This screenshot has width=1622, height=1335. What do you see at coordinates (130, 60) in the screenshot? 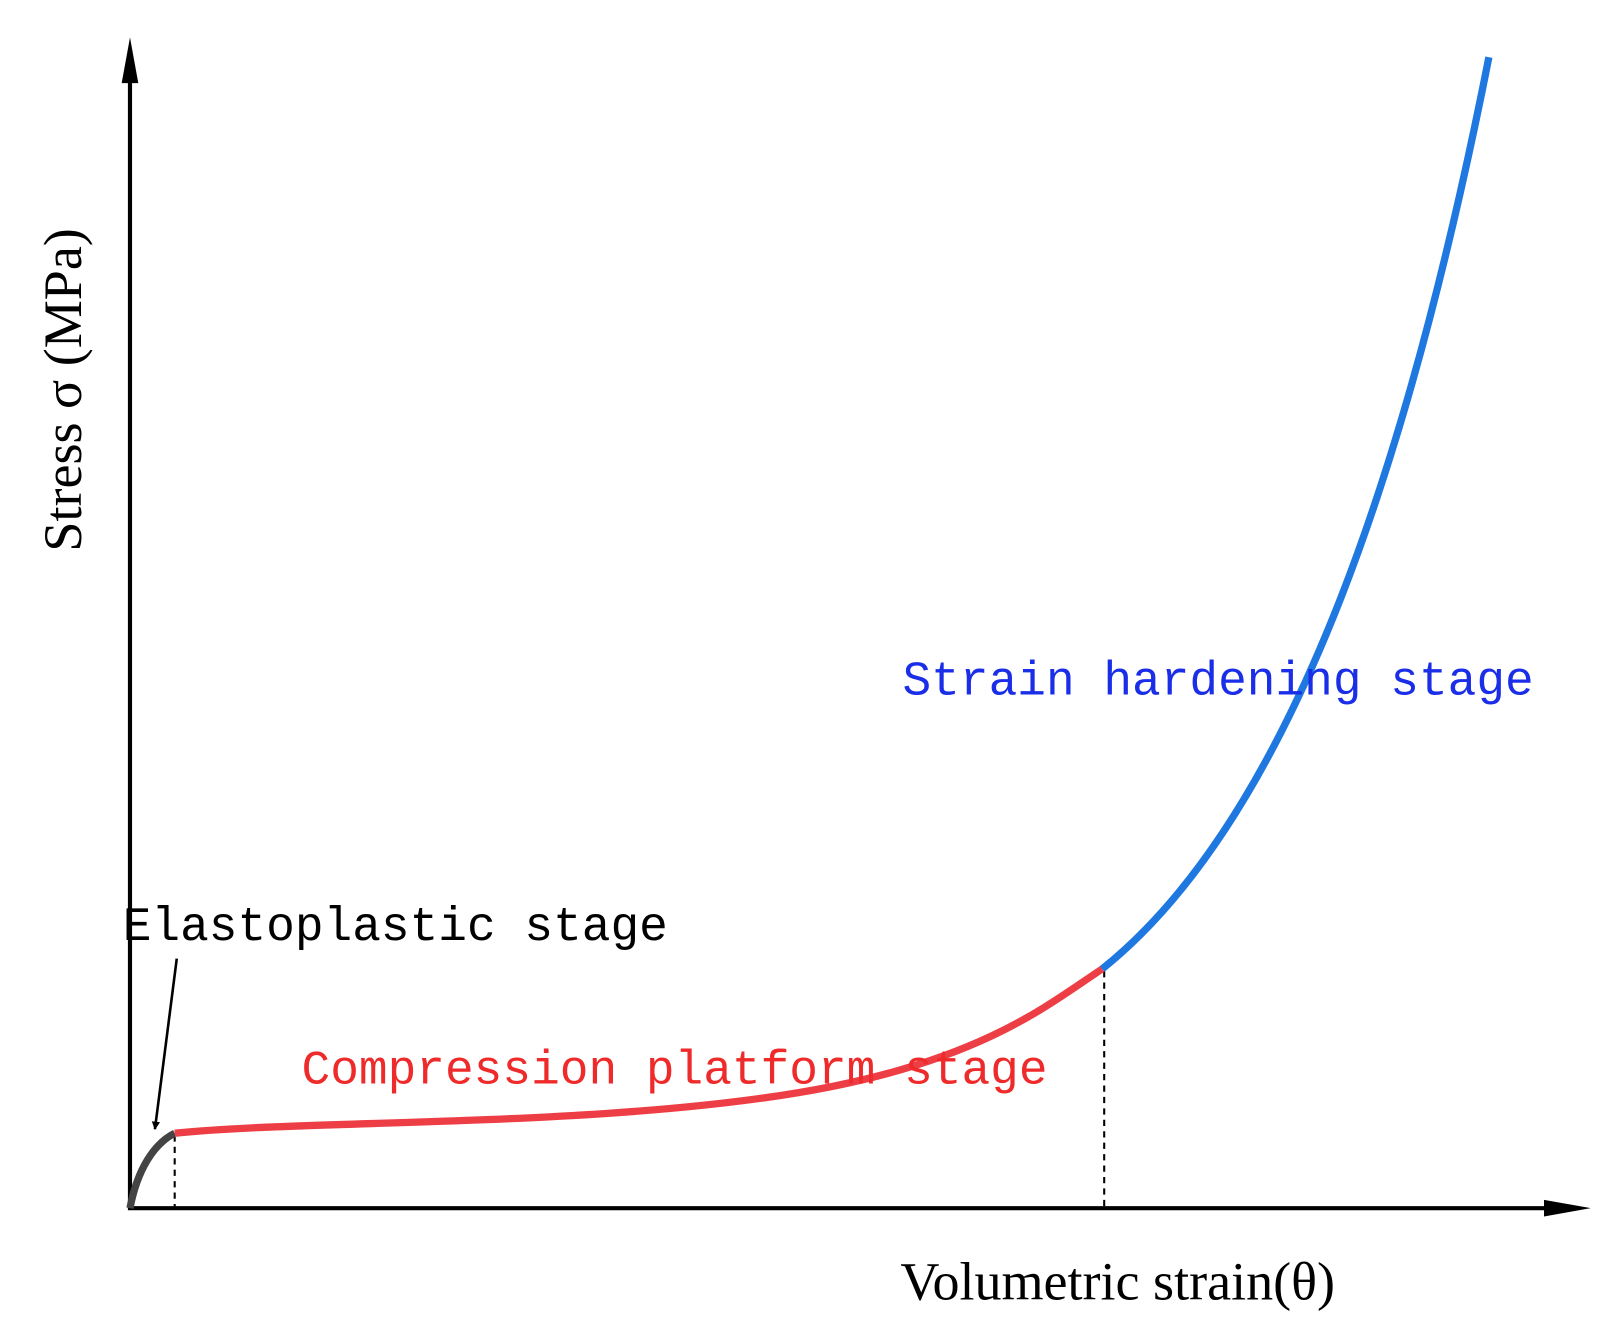
I see `y-axis-arrow` at bounding box center [130, 60].